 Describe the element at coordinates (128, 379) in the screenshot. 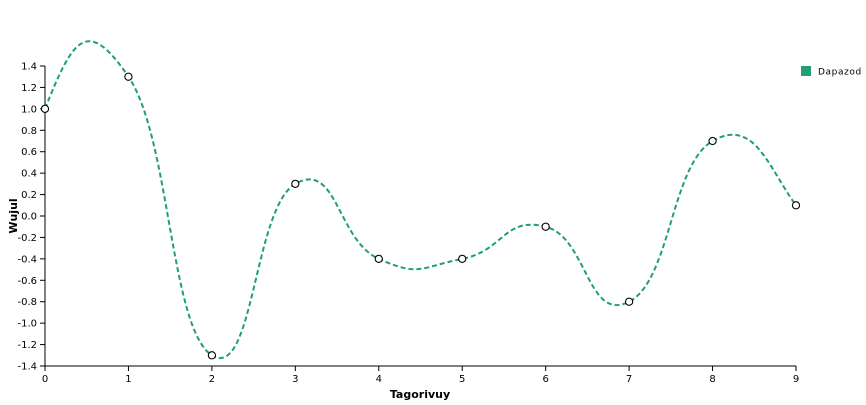

I see `x-tick-label: 1` at that location.